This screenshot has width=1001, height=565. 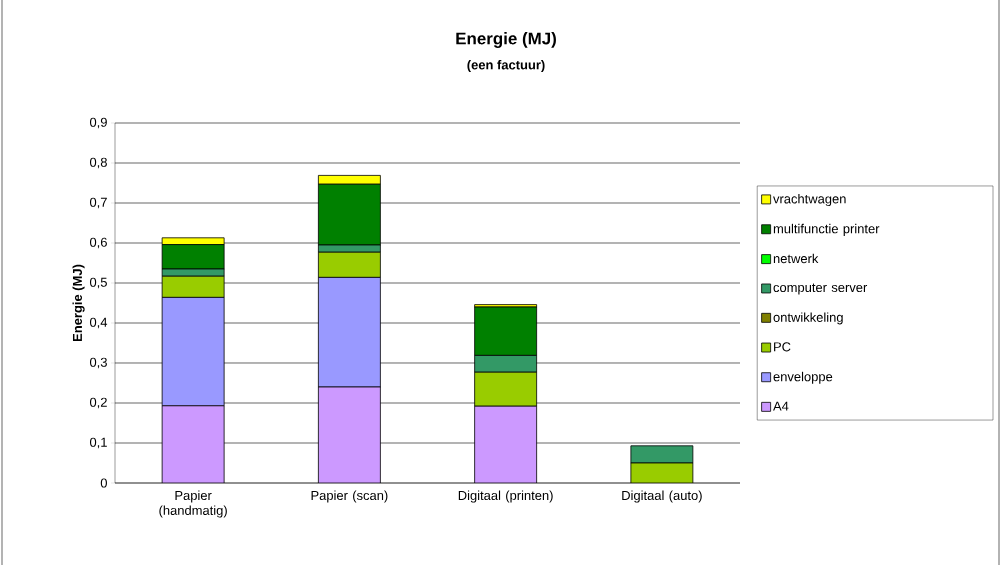 What do you see at coordinates (98, 163) in the screenshot?
I see `y-tick-label: 0,8` at bounding box center [98, 163].